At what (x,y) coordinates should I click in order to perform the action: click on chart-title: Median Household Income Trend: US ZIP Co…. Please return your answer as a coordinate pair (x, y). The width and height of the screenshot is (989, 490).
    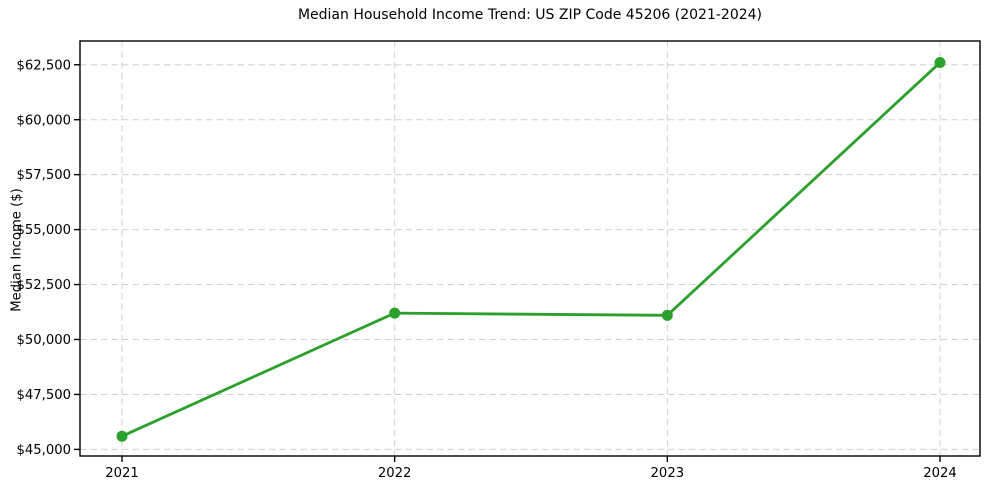
    Looking at the image, I should click on (530, 15).